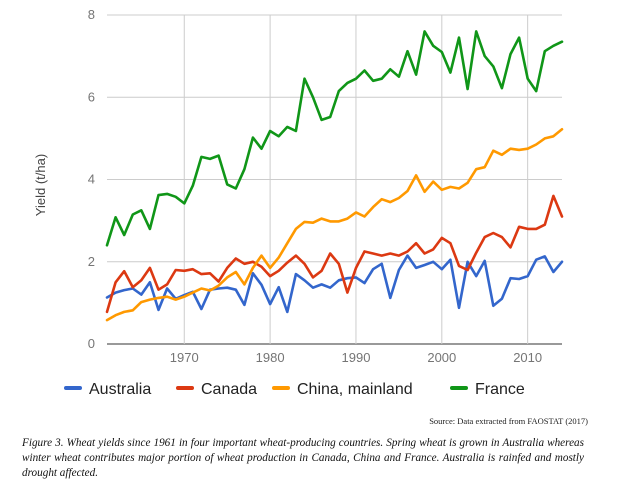 The image size is (618, 493). I want to click on legend-label: Australia, so click(120, 389).